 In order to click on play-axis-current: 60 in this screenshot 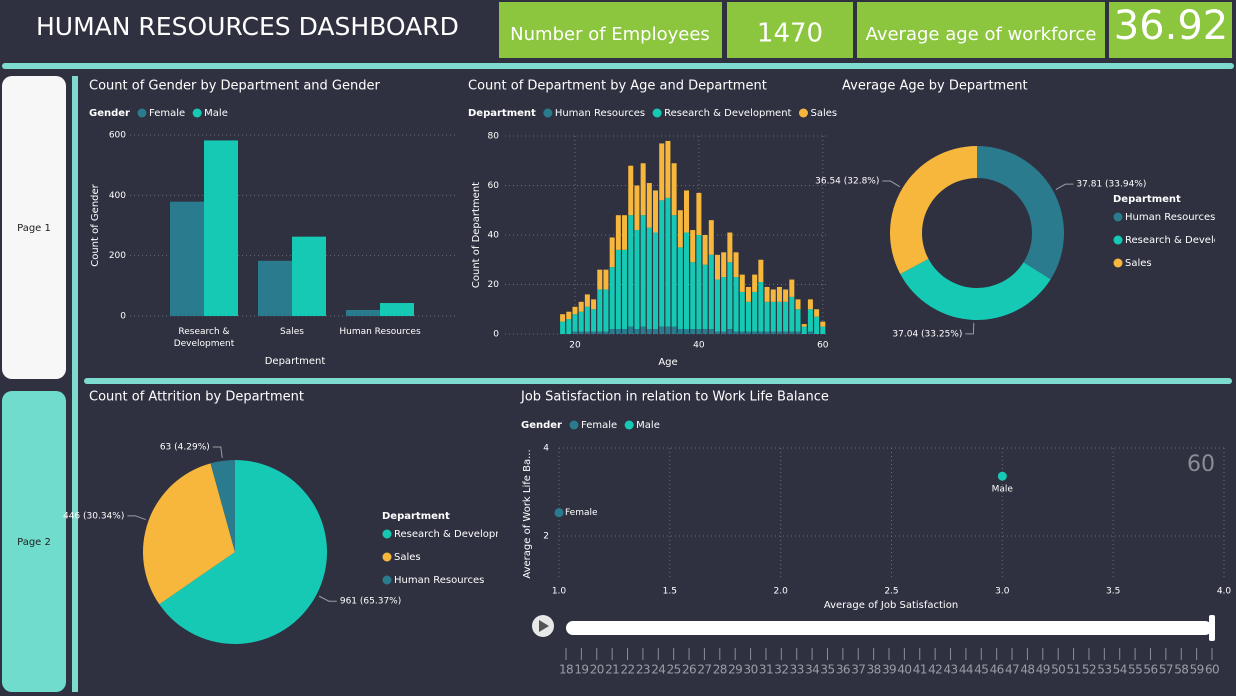, I will do `click(1201, 464)`.